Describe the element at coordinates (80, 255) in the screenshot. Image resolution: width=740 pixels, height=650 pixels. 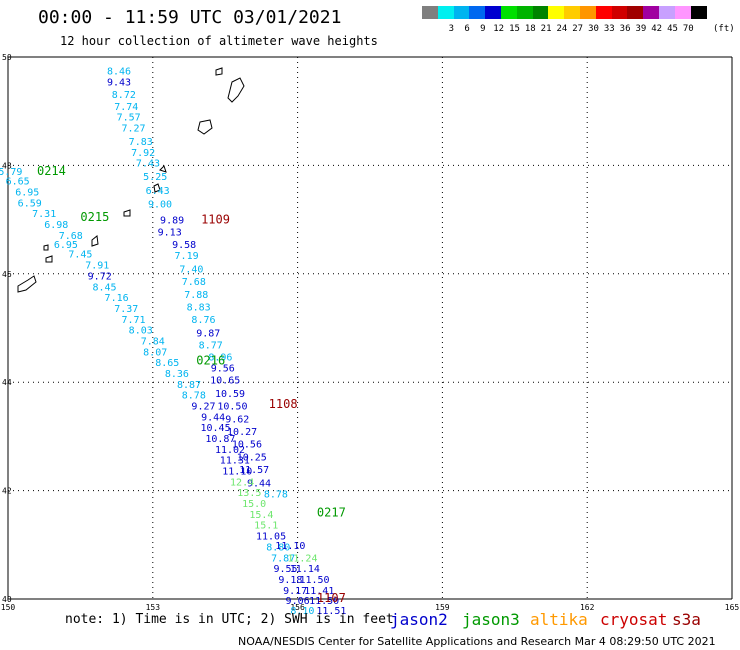
I see `swh-value-label: 7.45` at that location.